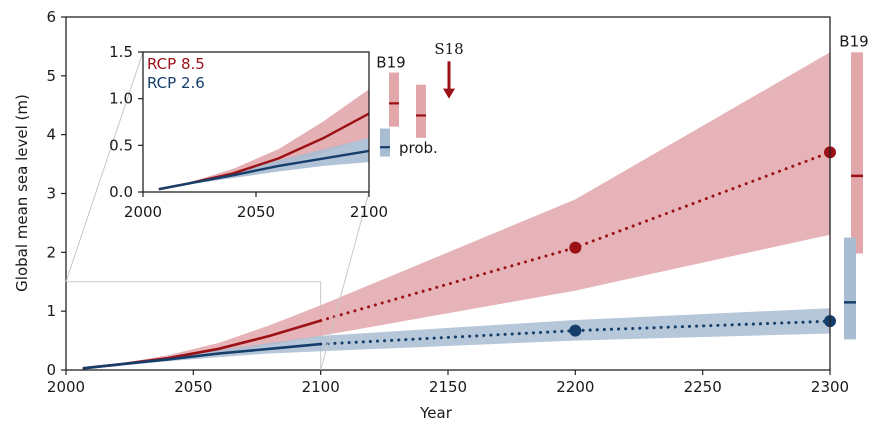 The width and height of the screenshot is (893, 428). I want to click on inset-x-tick-label: 2000, so click(143, 212).